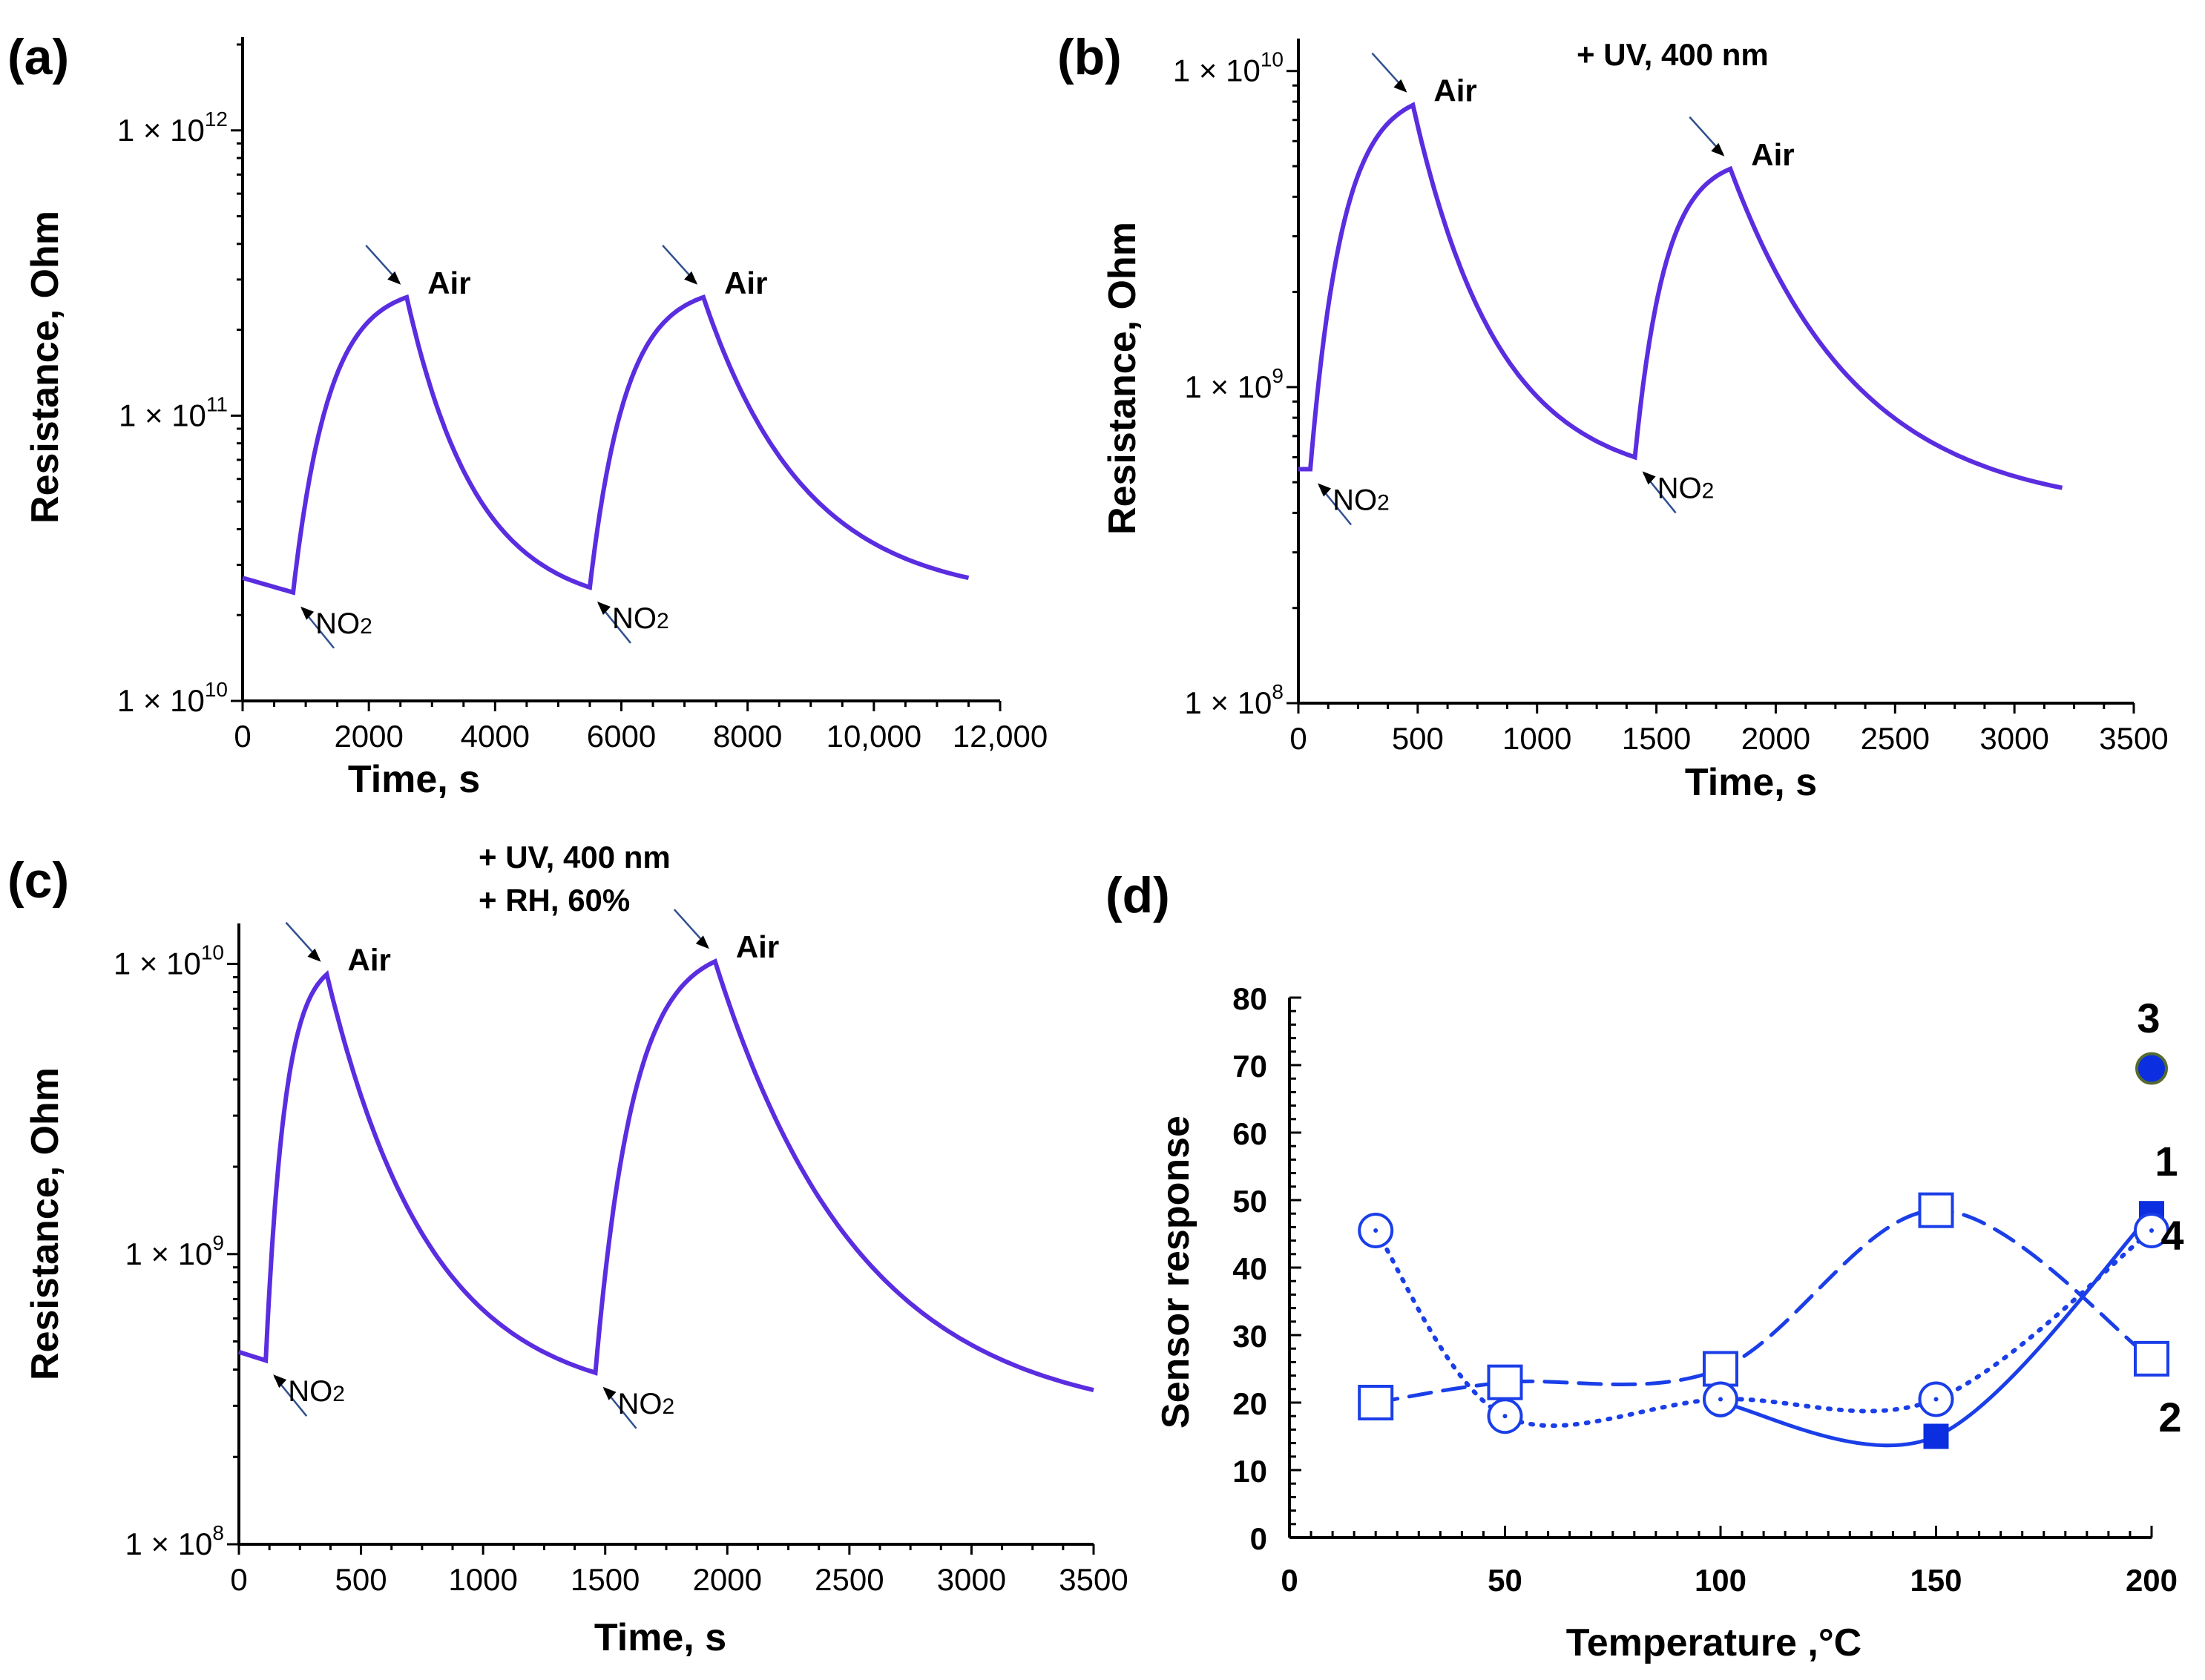  I want to click on panel-d-xlabel: Temperature ,°C, so click(1713, 1642).